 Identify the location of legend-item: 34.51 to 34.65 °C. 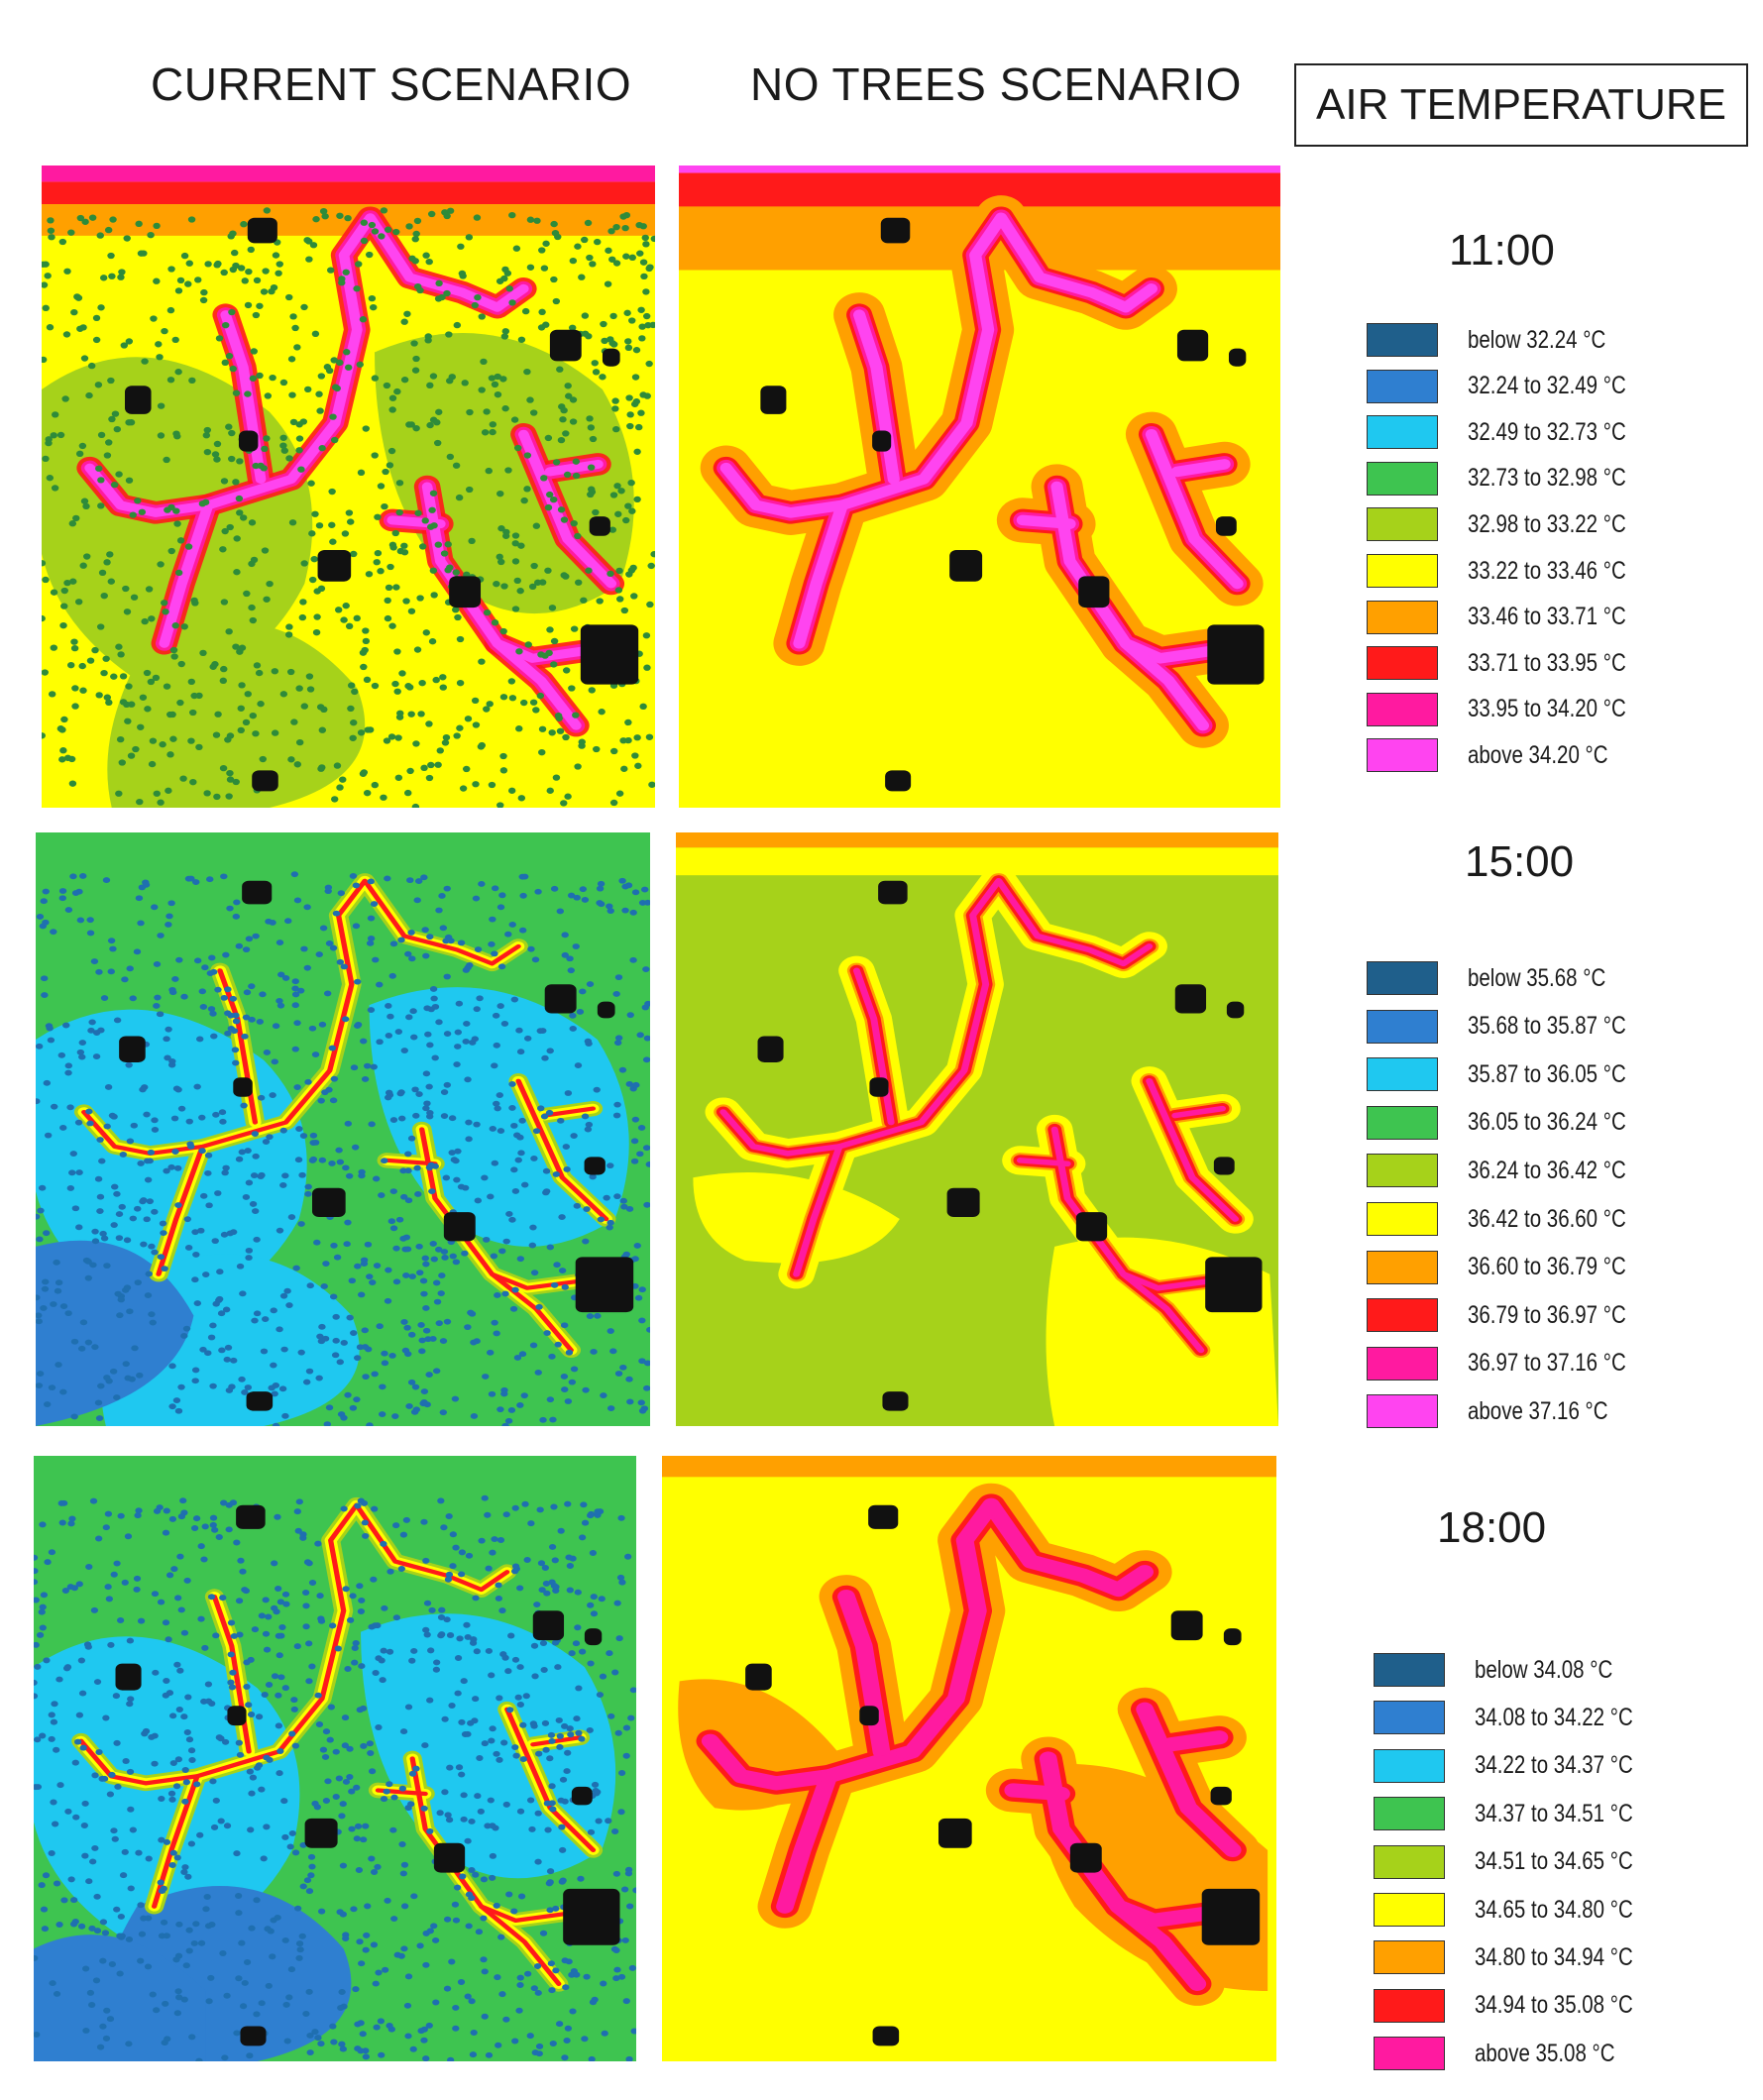
(1521, 1862).